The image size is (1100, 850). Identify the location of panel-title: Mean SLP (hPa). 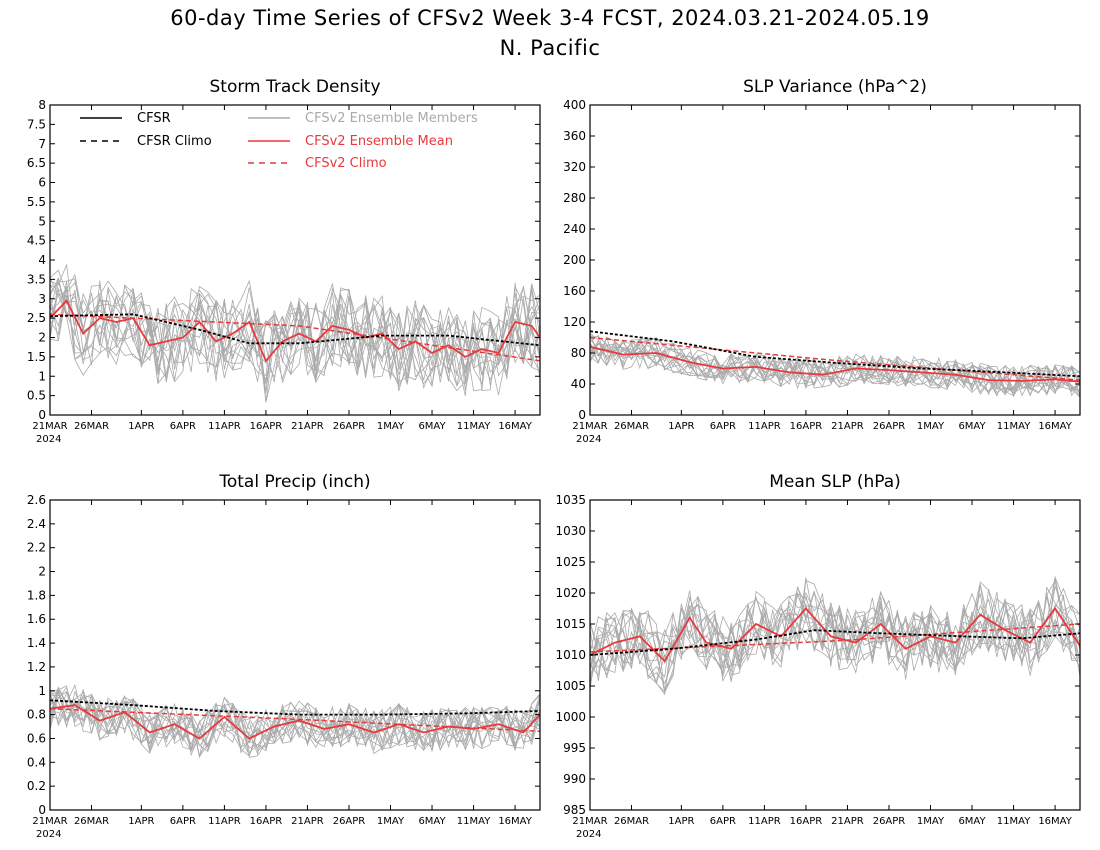
(835, 482).